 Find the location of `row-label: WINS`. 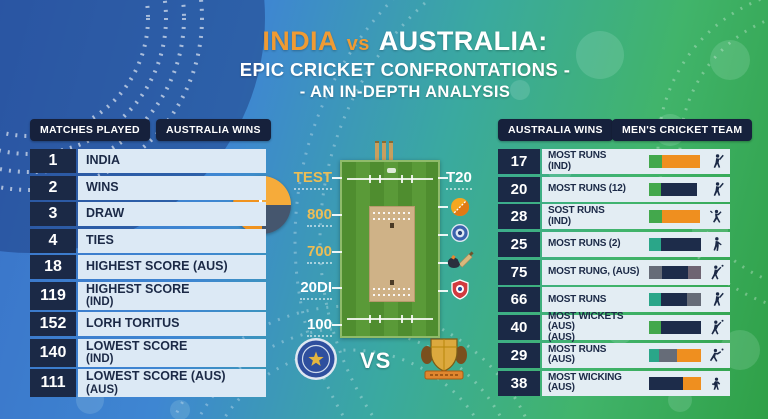

row-label: WINS is located at coordinates (172, 187).